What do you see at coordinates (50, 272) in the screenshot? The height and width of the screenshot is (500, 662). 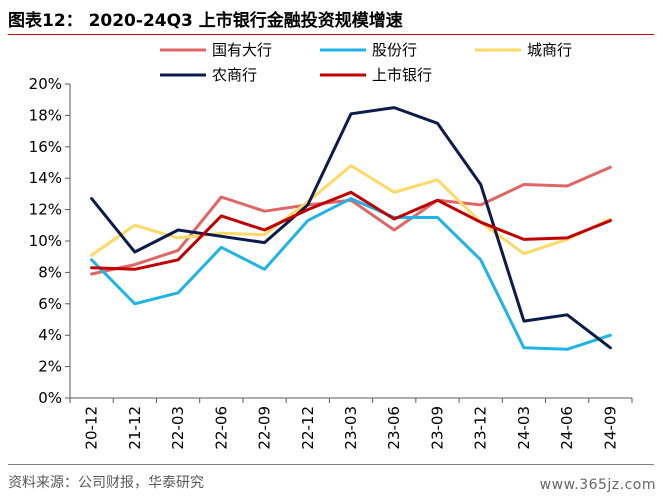 I see `y-tick-label: 8%` at bounding box center [50, 272].